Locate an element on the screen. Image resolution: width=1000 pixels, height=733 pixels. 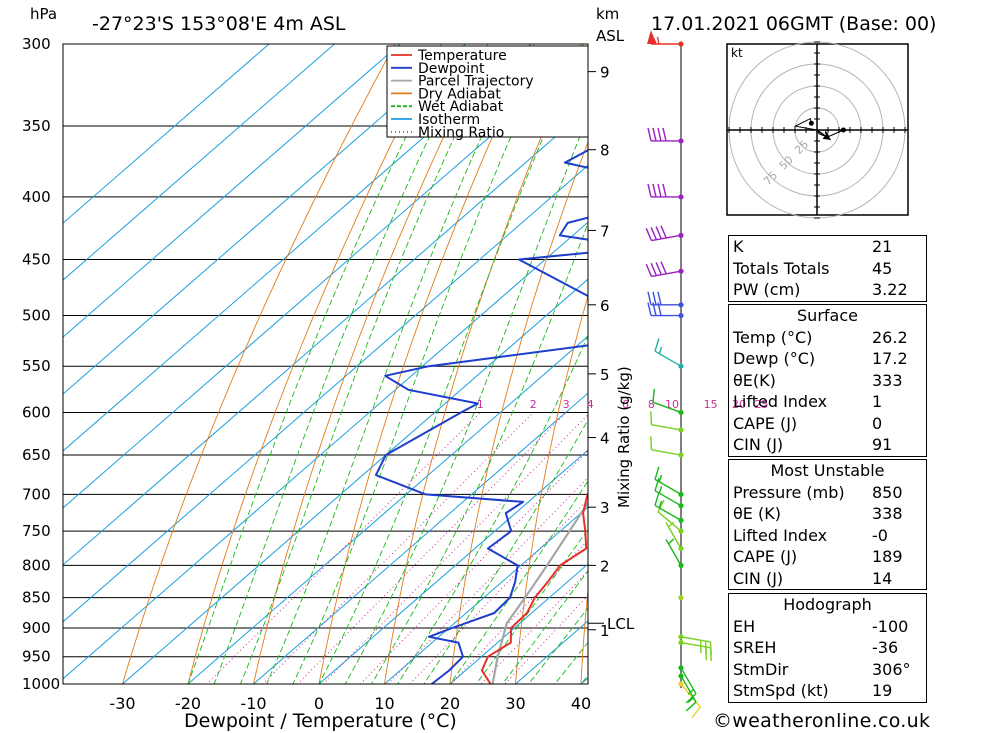
barb-dot is located at coordinates (681, 598).